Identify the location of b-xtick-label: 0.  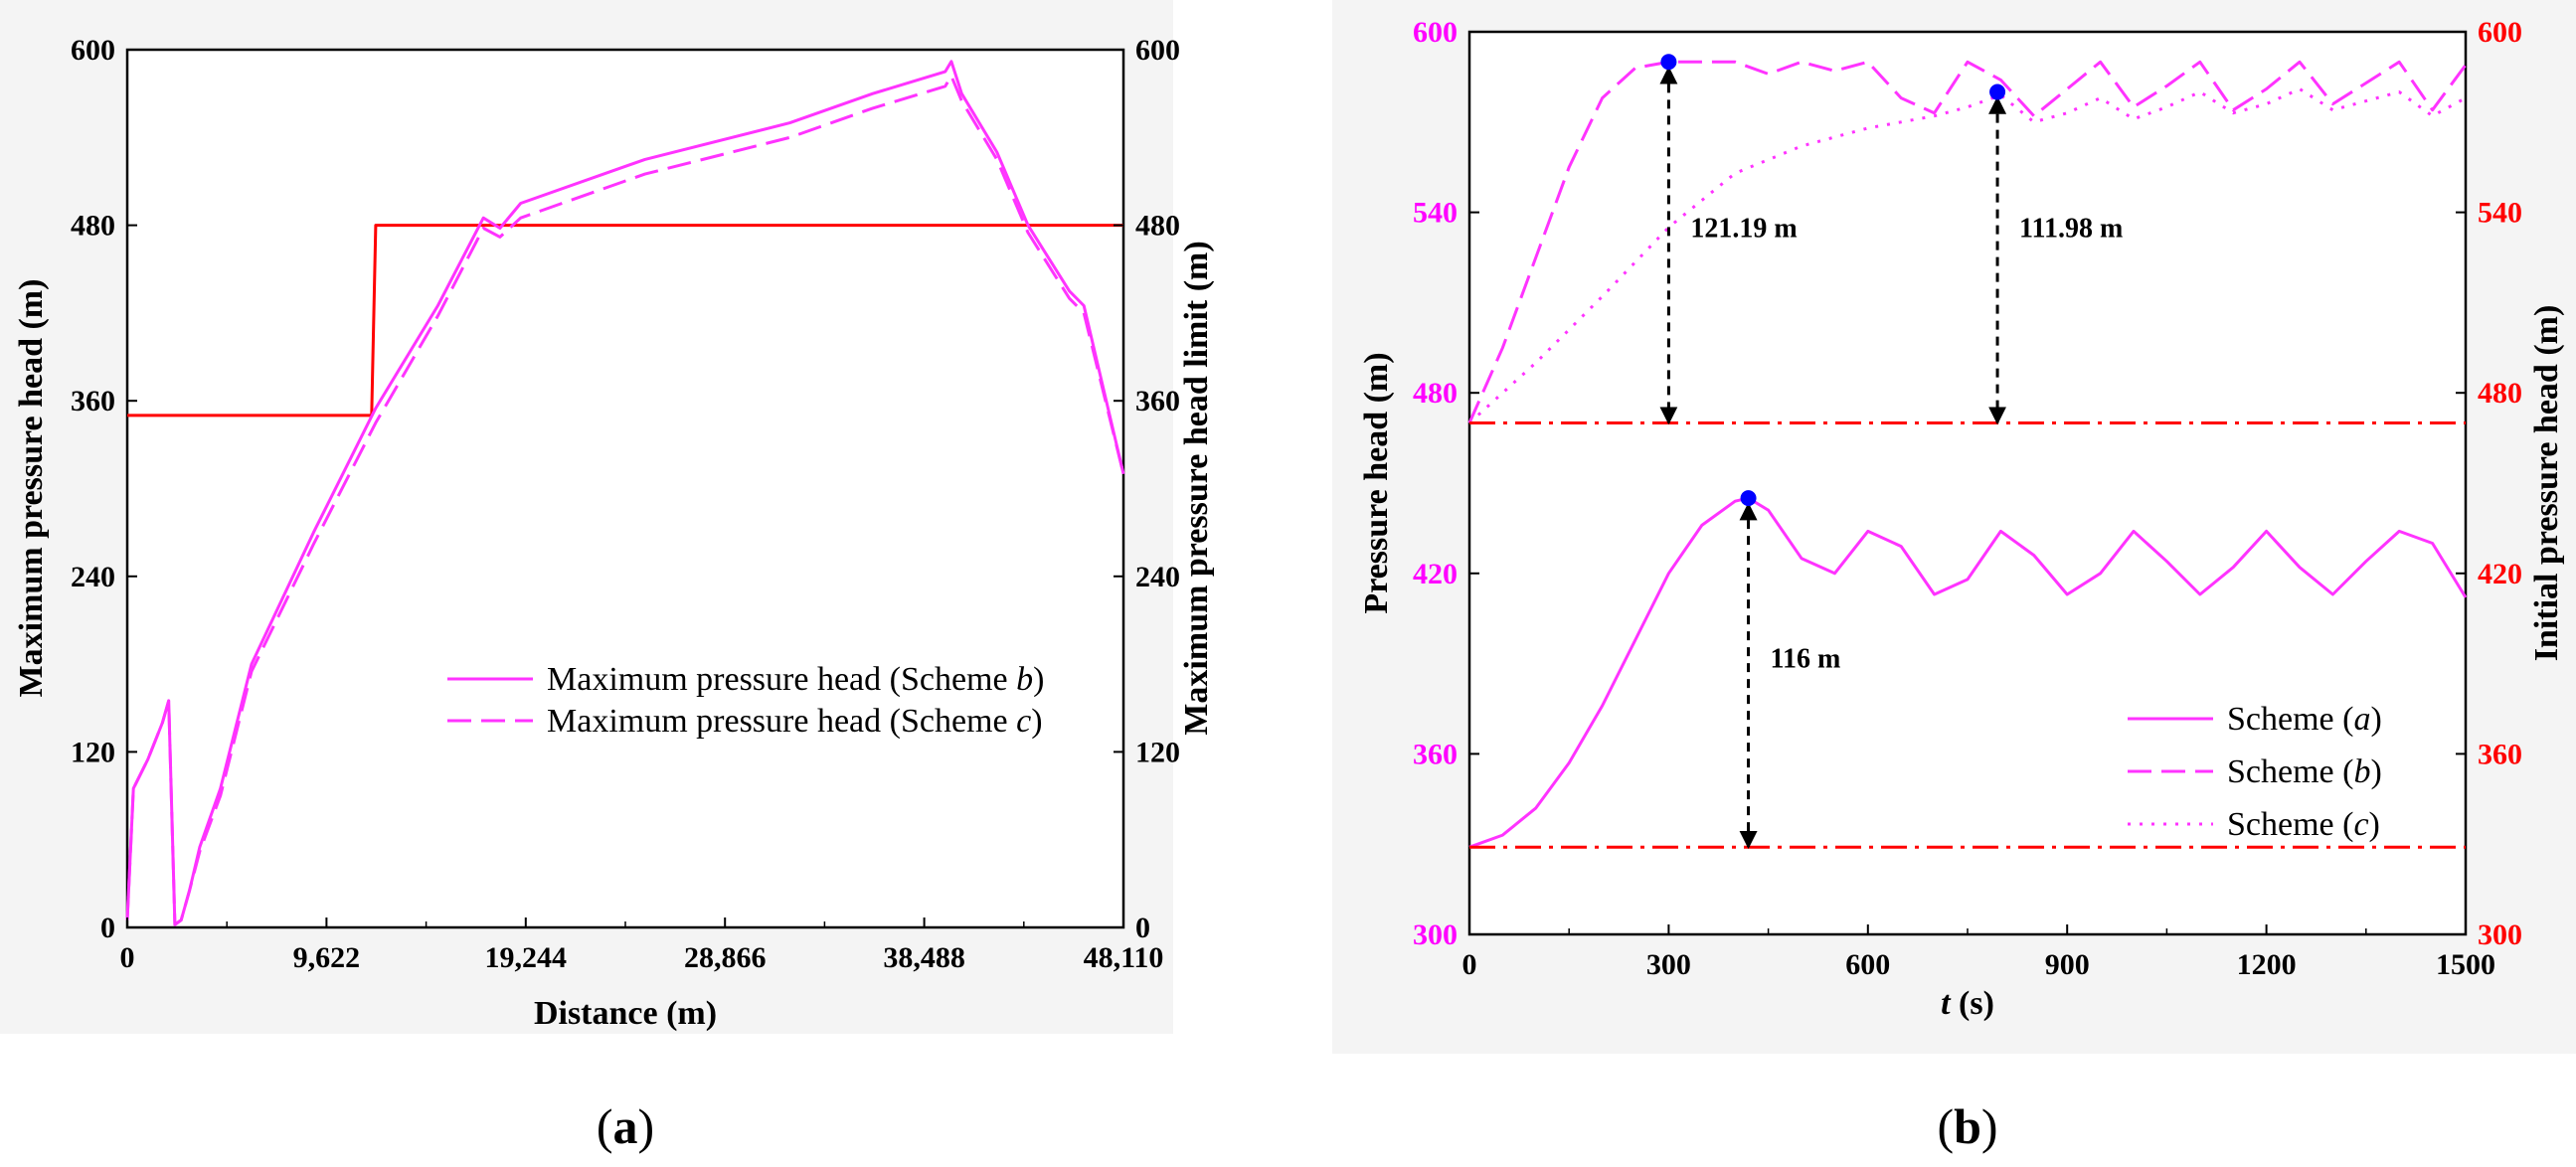
(1469, 965).